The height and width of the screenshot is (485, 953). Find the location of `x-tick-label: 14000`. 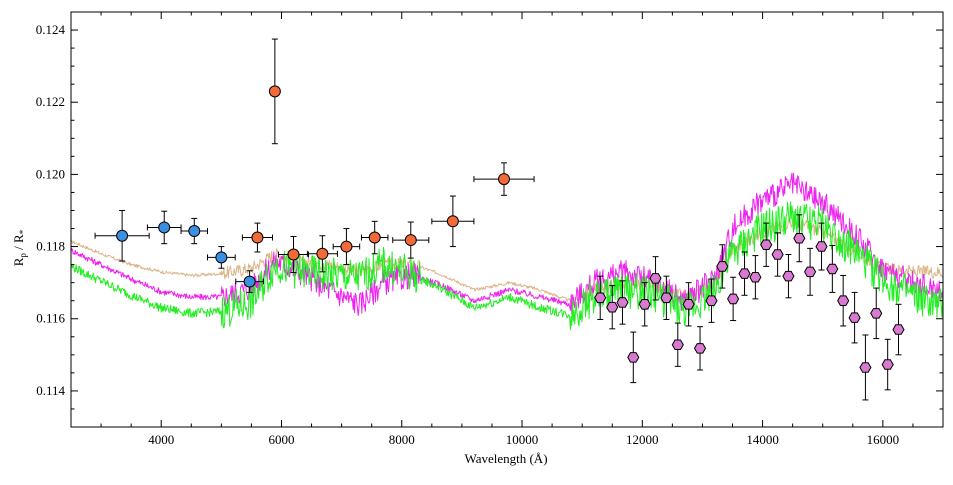

x-tick-label: 14000 is located at coordinates (762, 439).